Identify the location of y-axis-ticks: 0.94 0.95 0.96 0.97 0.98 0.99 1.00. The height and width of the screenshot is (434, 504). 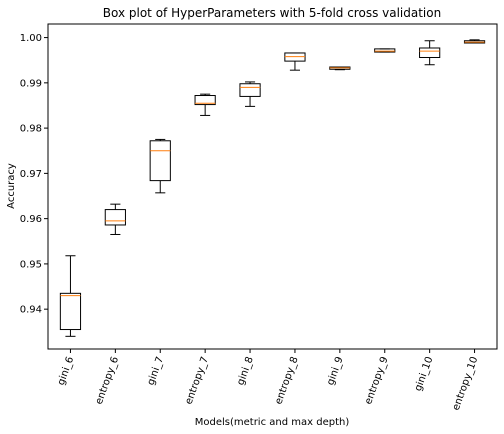
(34, 174).